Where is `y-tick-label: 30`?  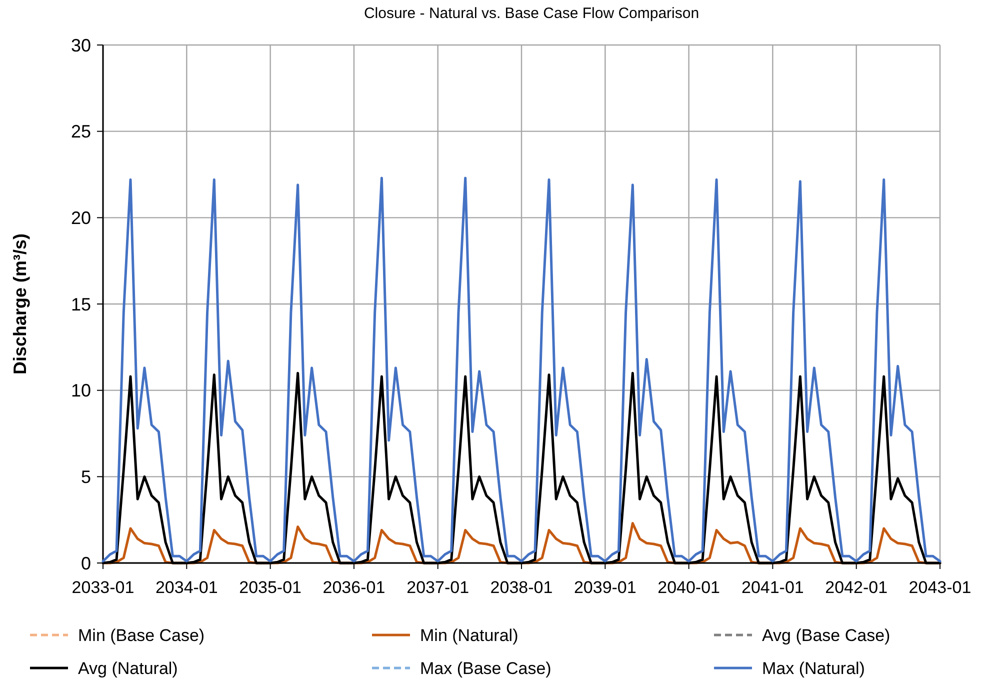
y-tick-label: 30 is located at coordinates (80, 45).